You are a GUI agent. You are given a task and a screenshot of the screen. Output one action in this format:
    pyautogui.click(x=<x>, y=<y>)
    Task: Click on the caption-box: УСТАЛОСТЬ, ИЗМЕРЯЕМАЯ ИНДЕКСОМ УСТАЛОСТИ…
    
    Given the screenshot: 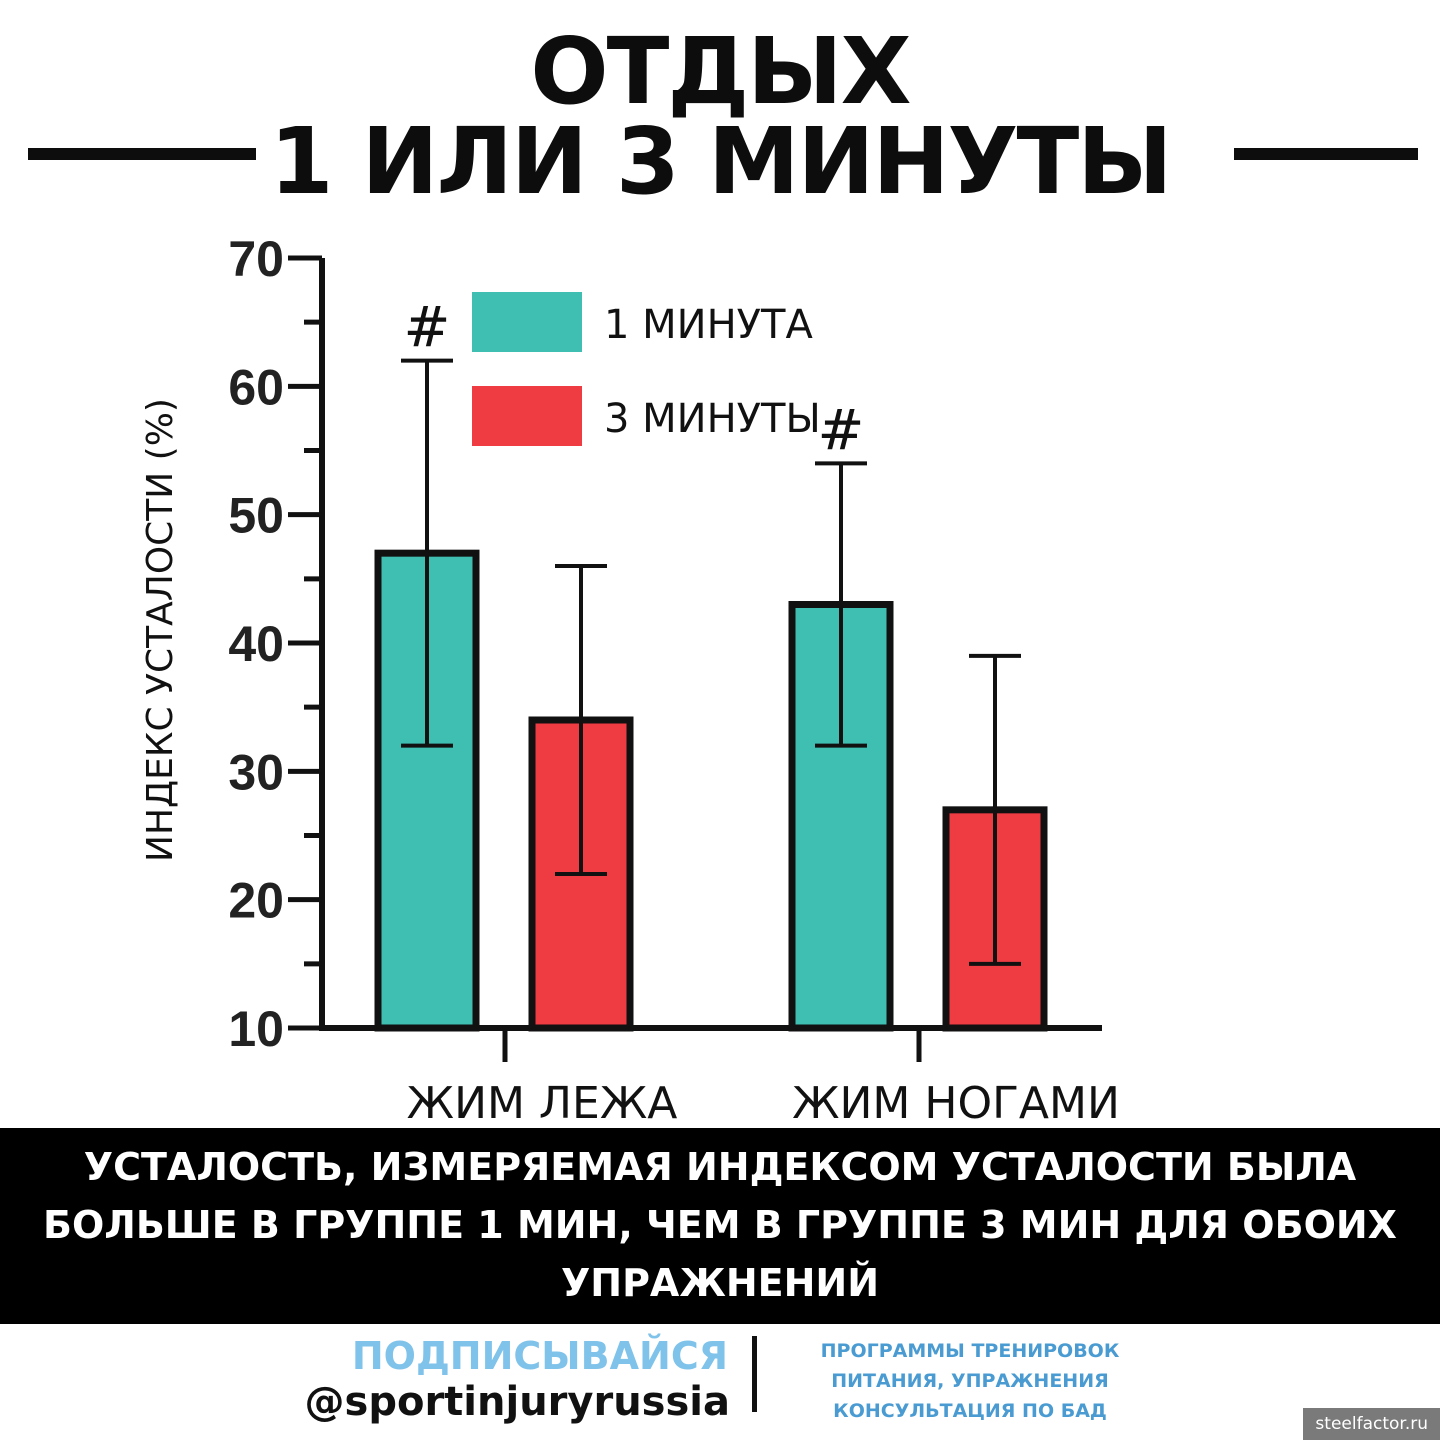 What is the action you would take?
    pyautogui.click(x=720, y=1226)
    